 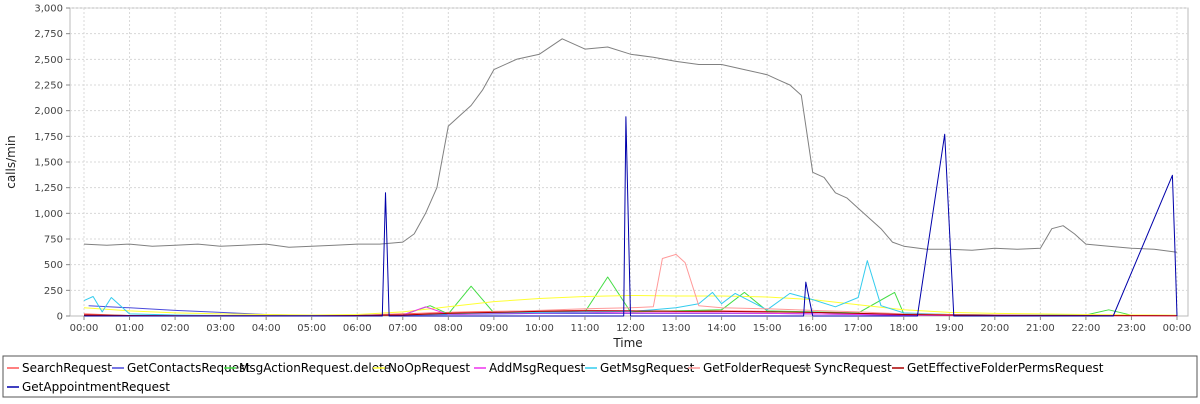 I want to click on x-tick-label: 13:00, so click(x=676, y=328).